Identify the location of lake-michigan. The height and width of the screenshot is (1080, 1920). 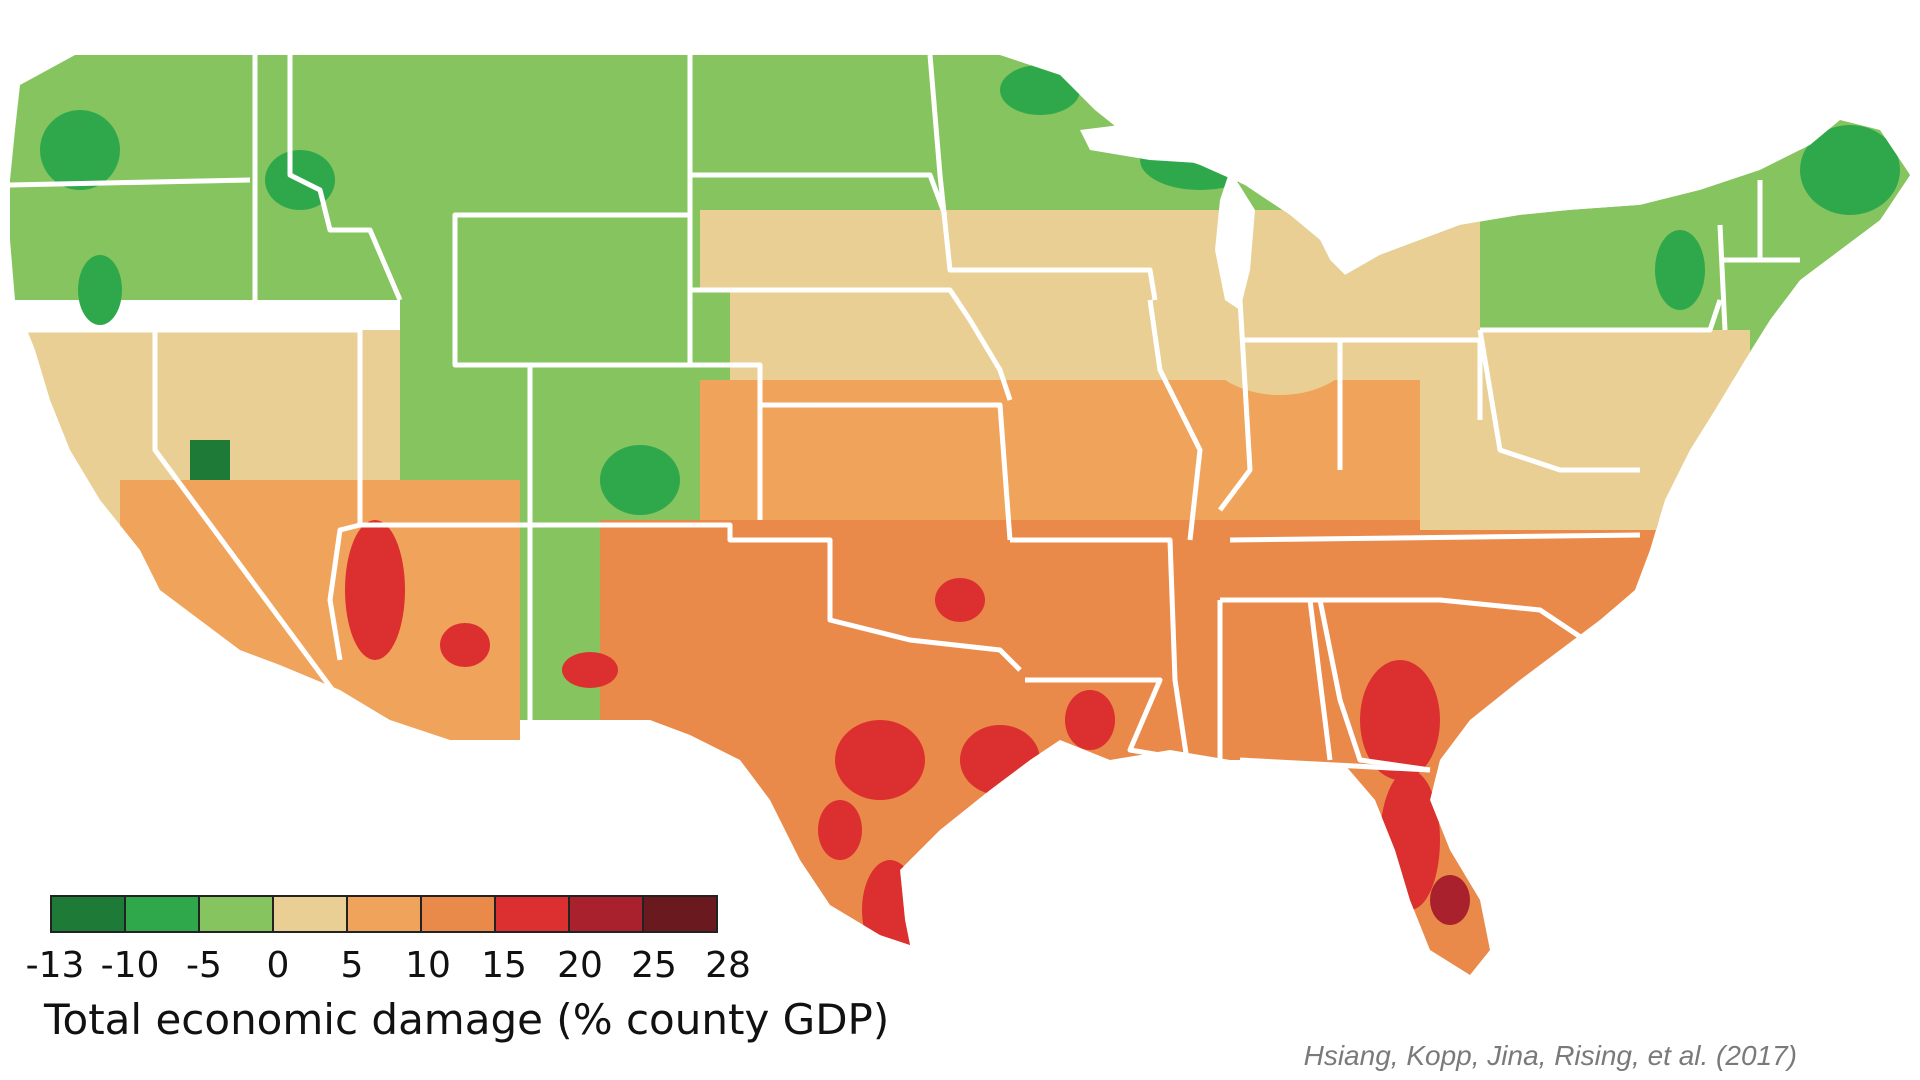
(1235, 240).